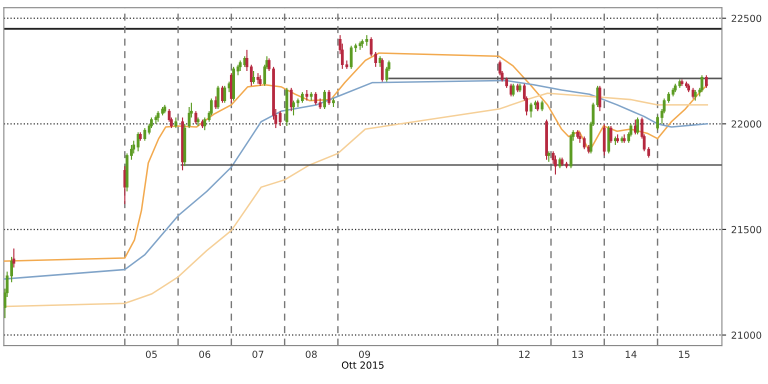 Image resolution: width=768 pixels, height=384 pixels. I want to click on x-axis-title: Ott 2015, so click(363, 365).